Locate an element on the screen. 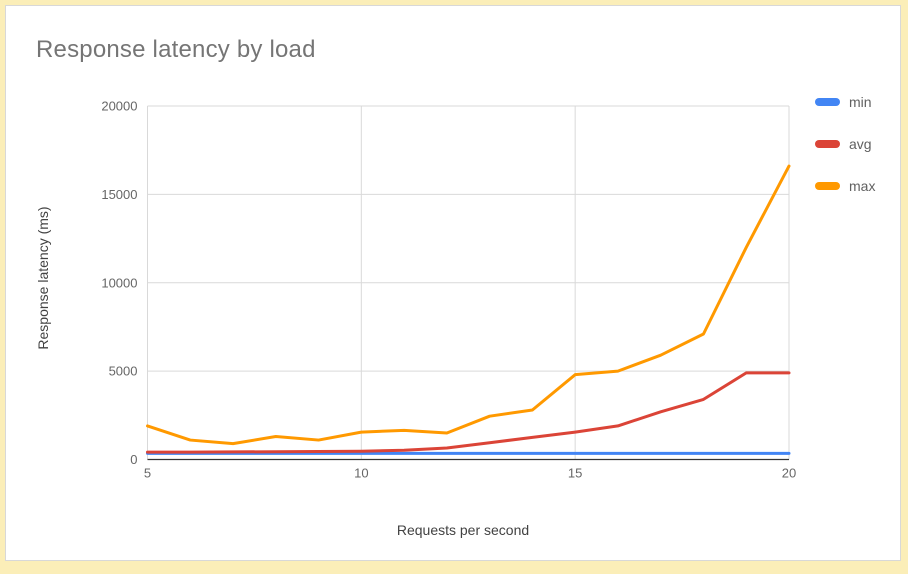 Image resolution: width=908 pixels, height=574 pixels. y-tick-label: 0 is located at coordinates (133, 459).